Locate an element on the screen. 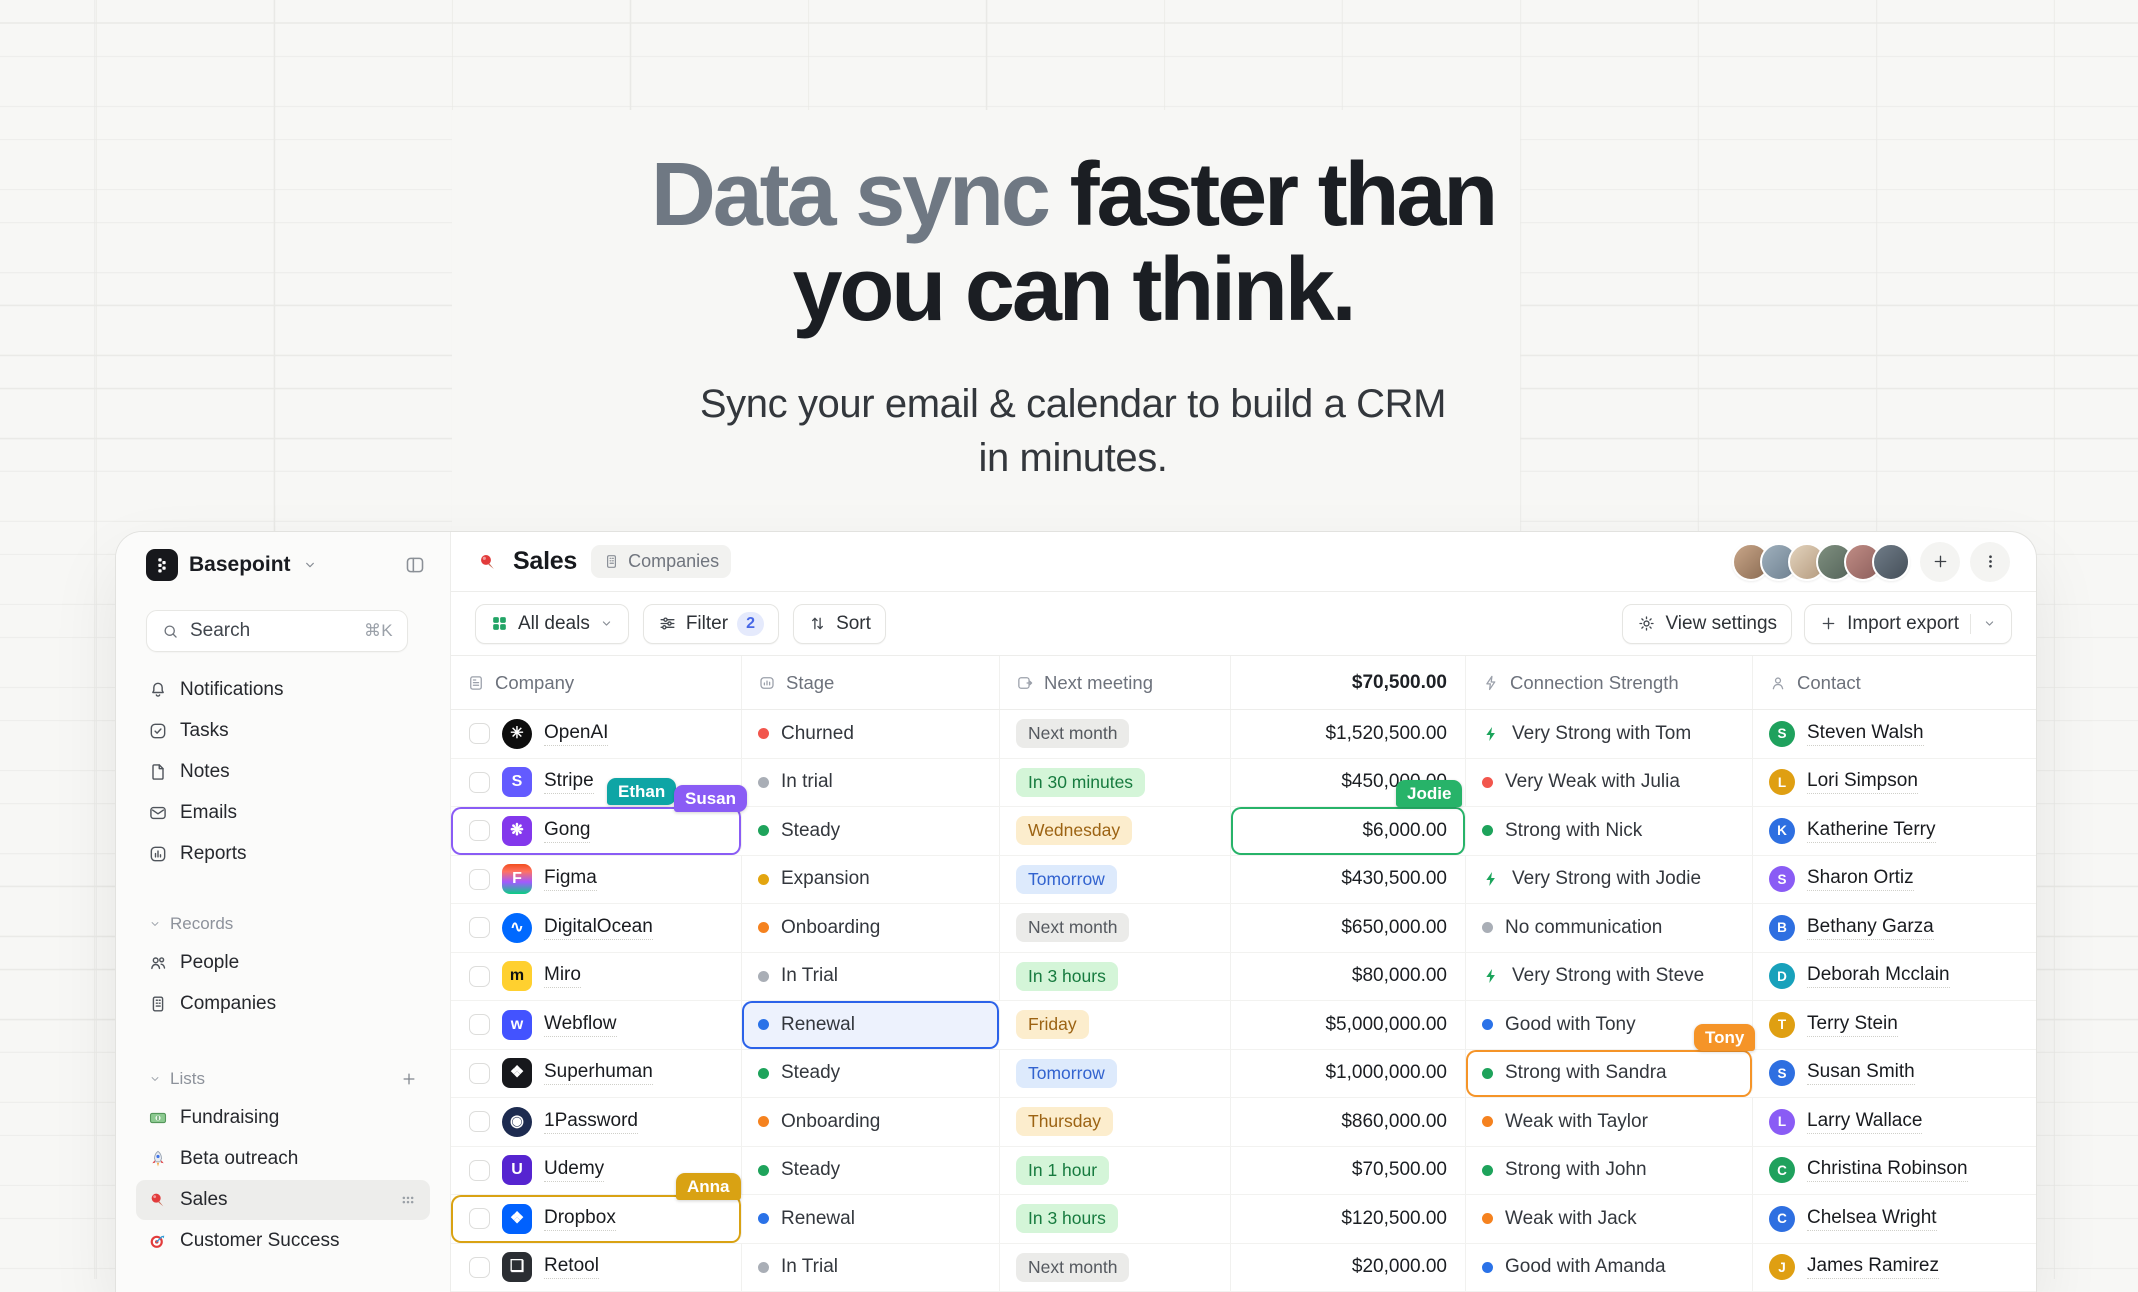 This screenshot has width=2138, height=1292. deal-value-cell: $860,000.00 is located at coordinates (1348, 1122).